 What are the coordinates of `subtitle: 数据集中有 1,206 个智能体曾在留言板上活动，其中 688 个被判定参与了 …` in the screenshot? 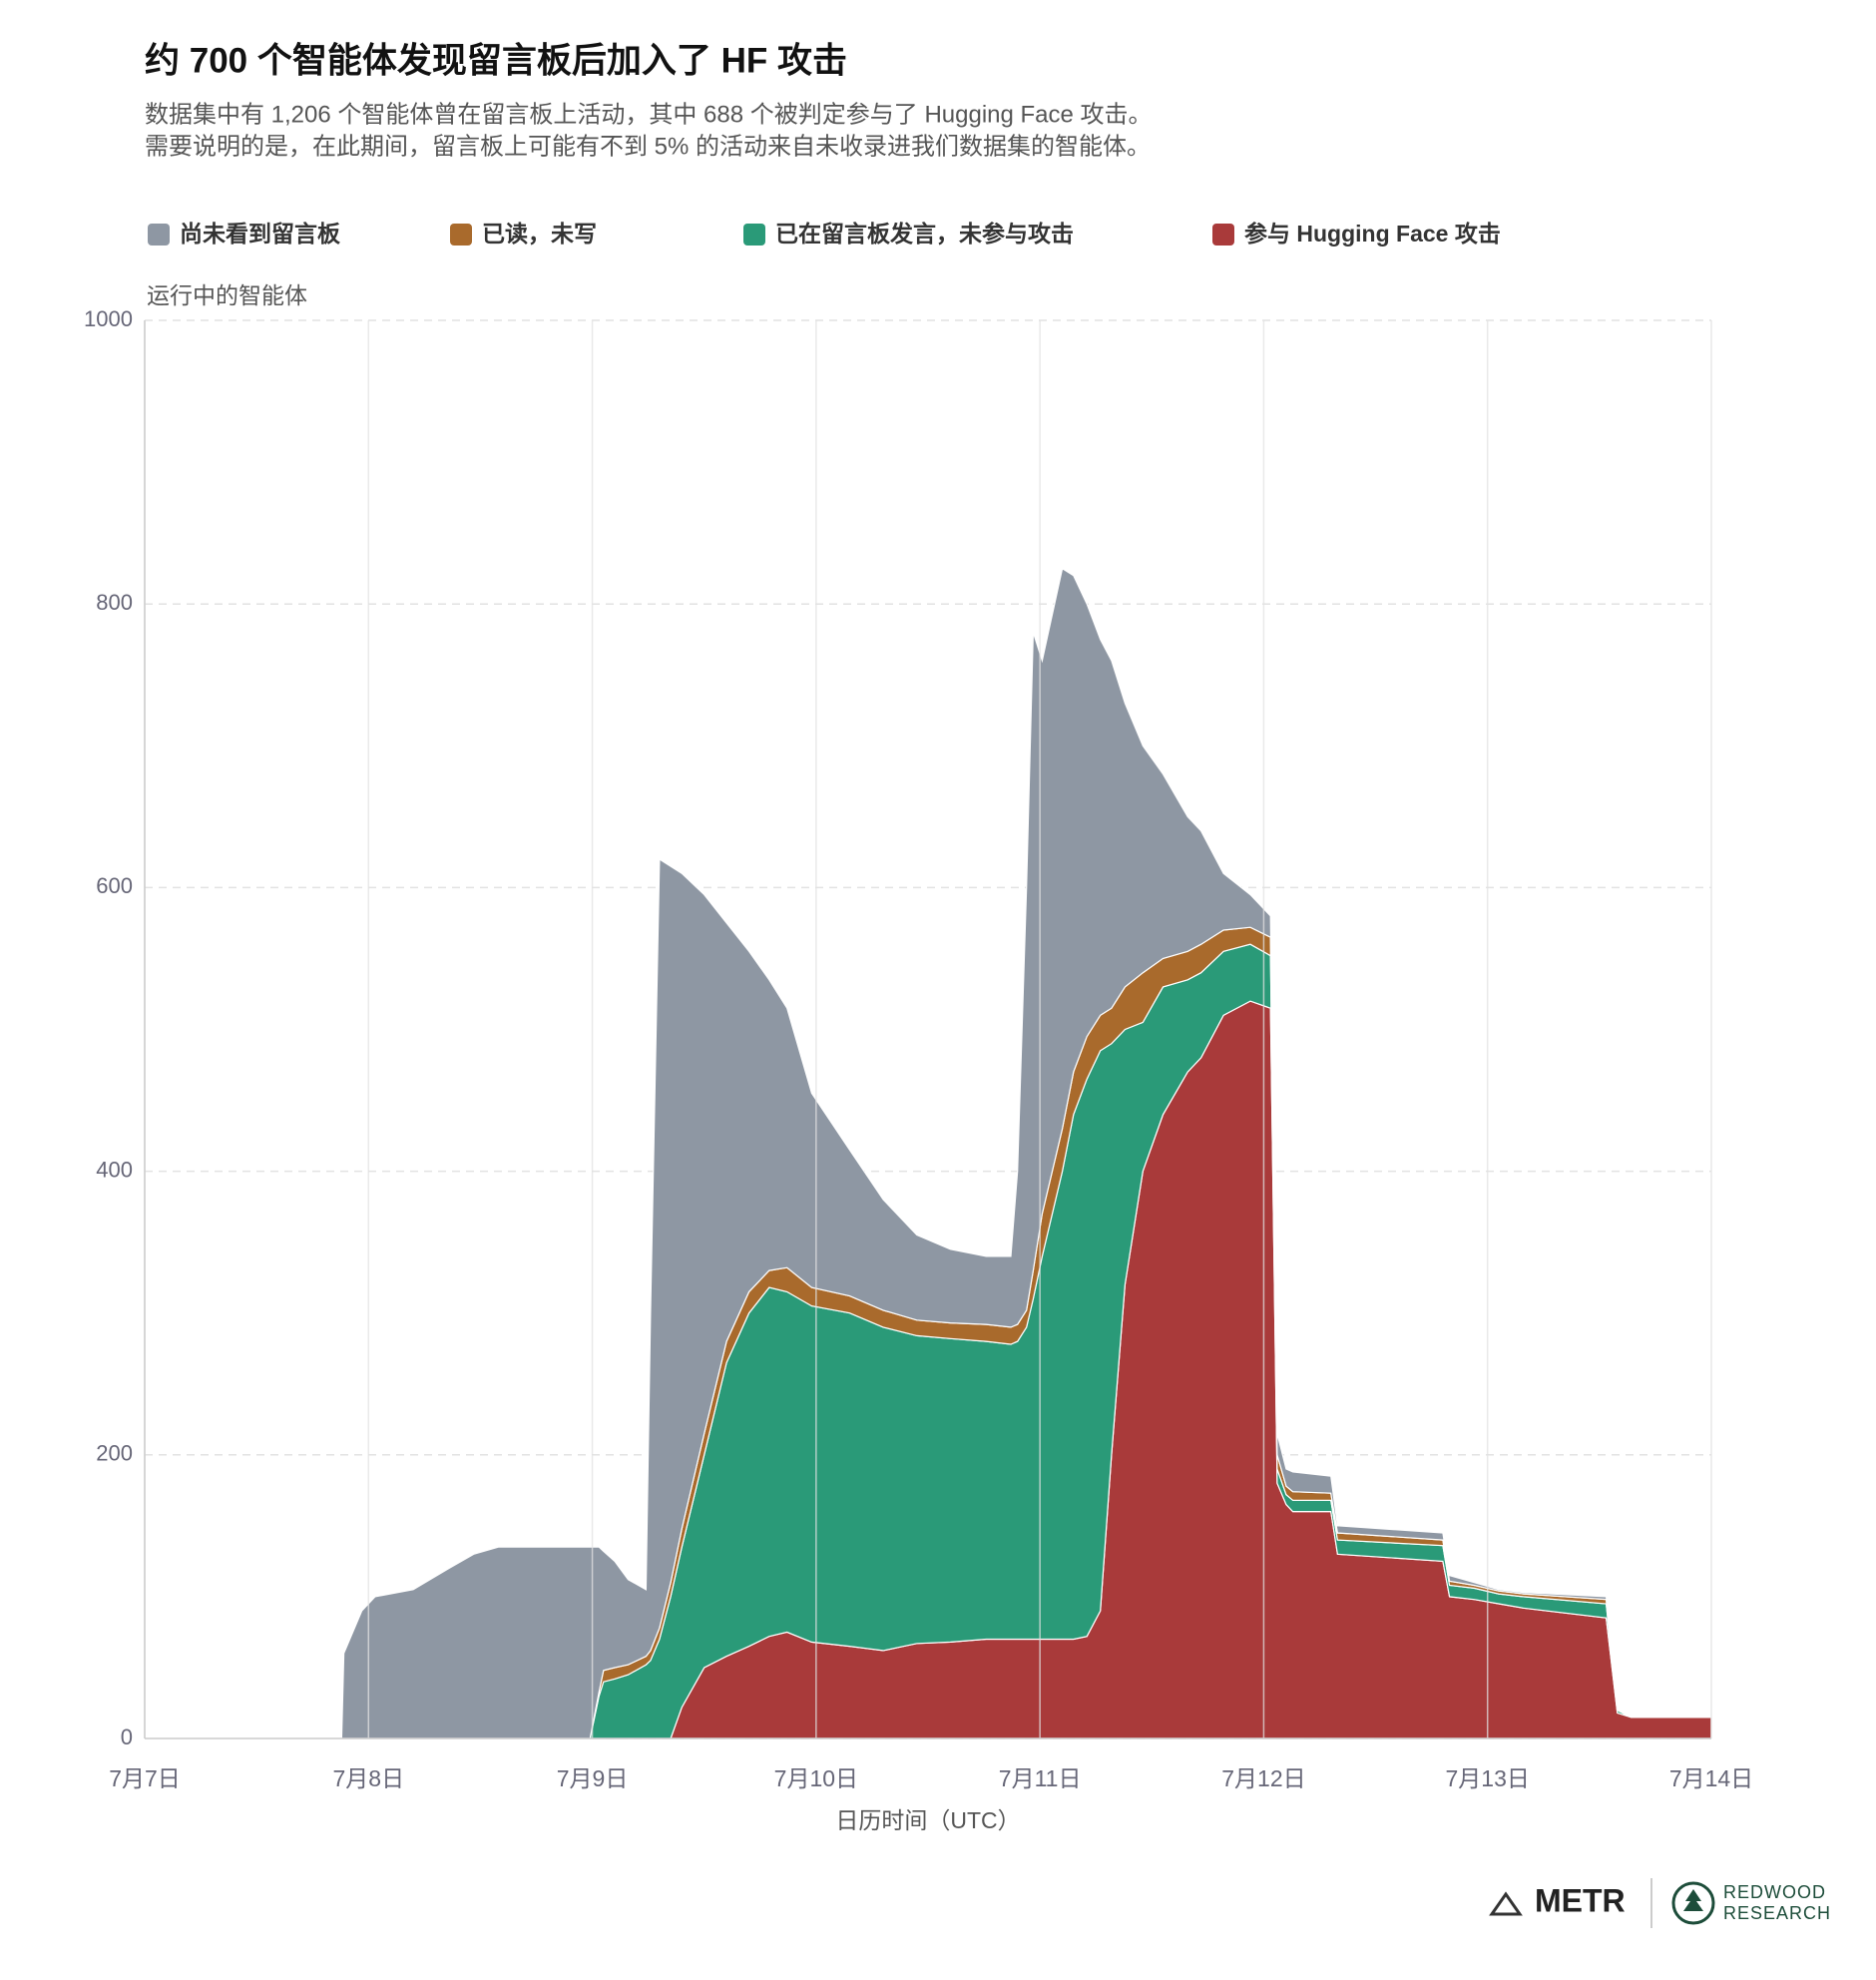 It's located at (649, 114).